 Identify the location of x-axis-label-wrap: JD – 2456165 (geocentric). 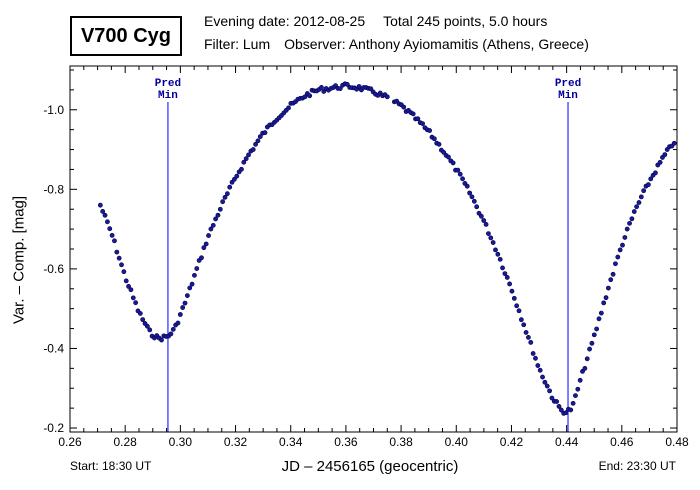
(350, 466).